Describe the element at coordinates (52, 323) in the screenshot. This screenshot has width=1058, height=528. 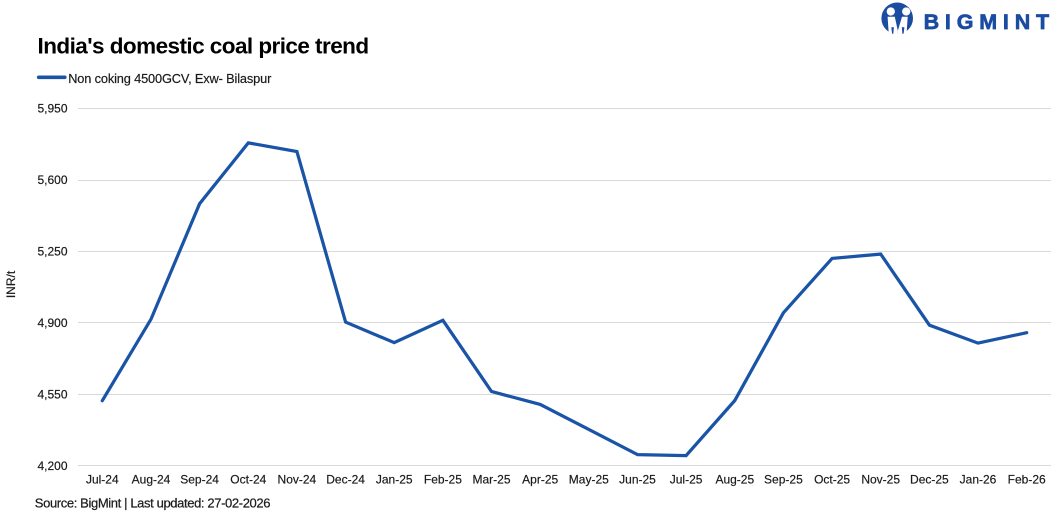
I see `svg-text: 4,900` at that location.